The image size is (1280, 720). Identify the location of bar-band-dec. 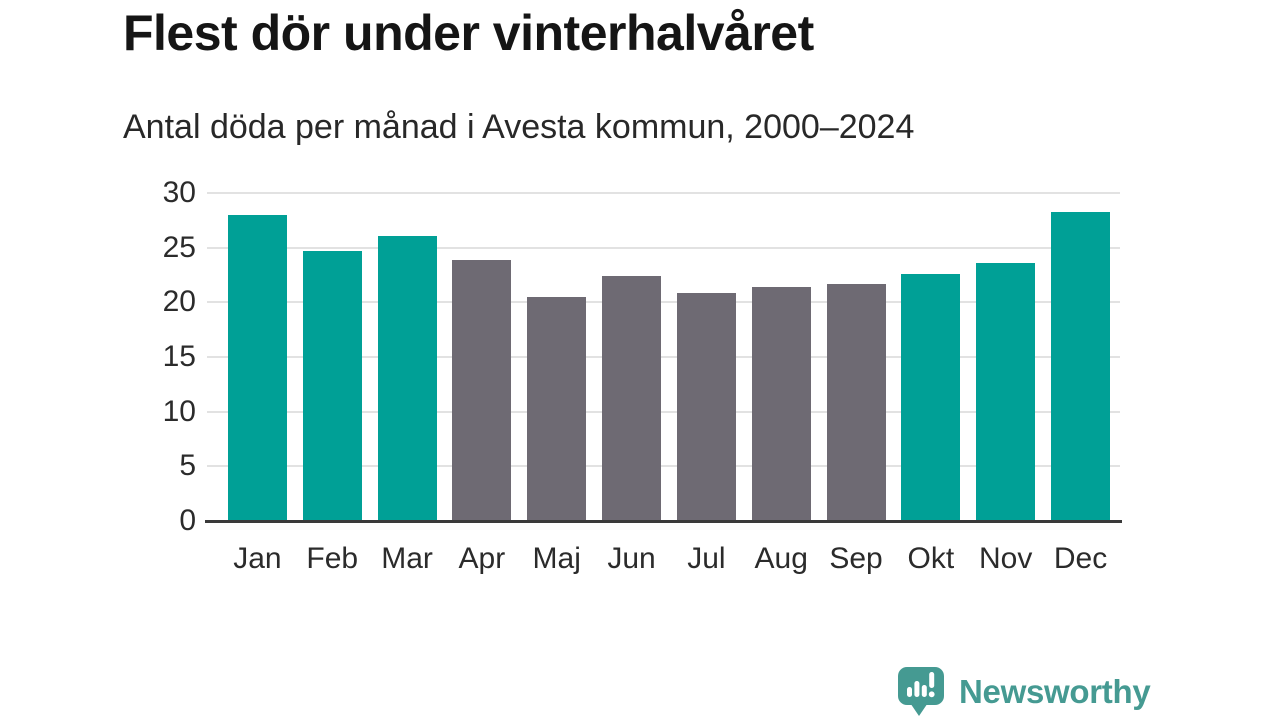
(1080, 357).